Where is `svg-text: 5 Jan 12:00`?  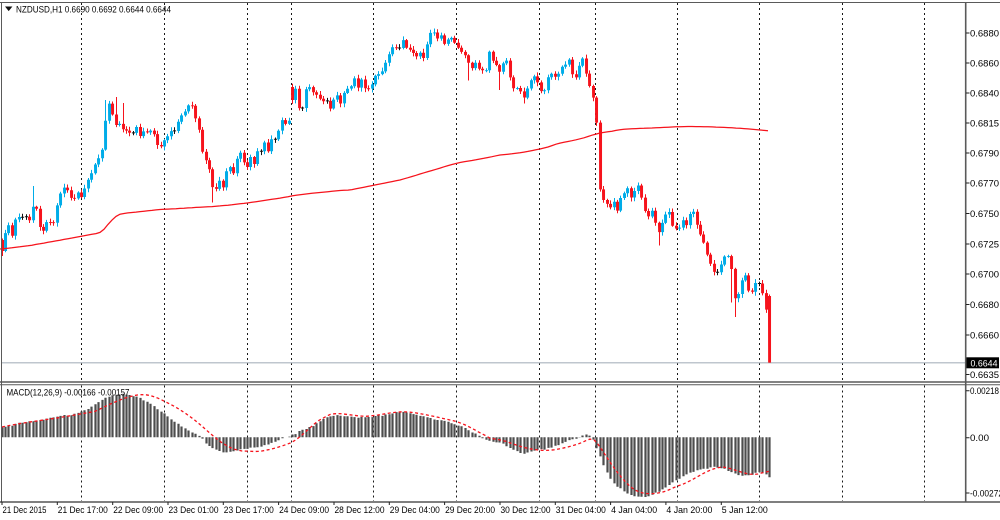
svg-text: 5 Jan 12:00 is located at coordinates (745, 510).